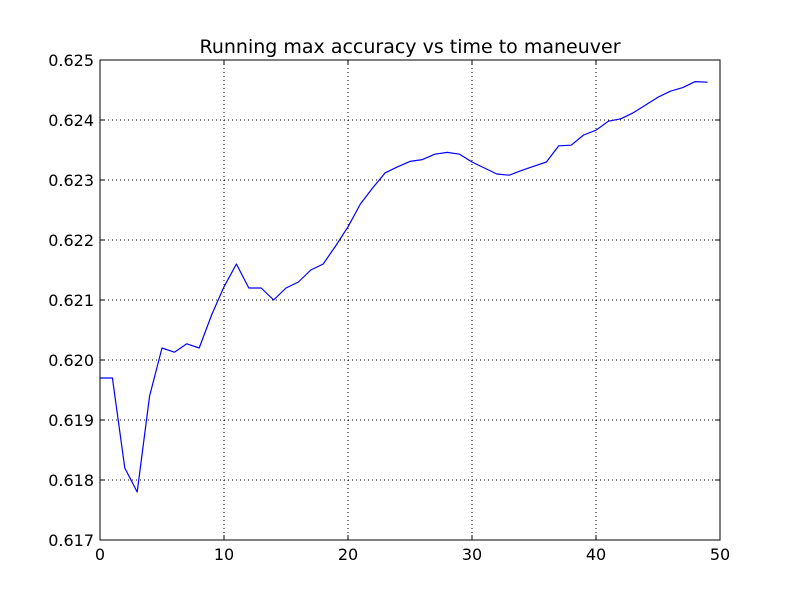 This screenshot has height=600, width=800. I want to click on y-tick-label: 0.618, so click(71, 480).